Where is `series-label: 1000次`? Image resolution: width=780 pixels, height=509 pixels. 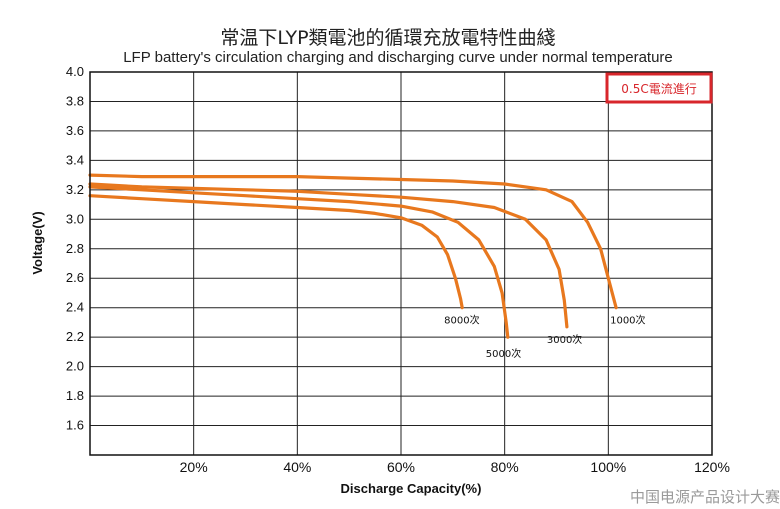
series-label: 1000次 is located at coordinates (627, 320).